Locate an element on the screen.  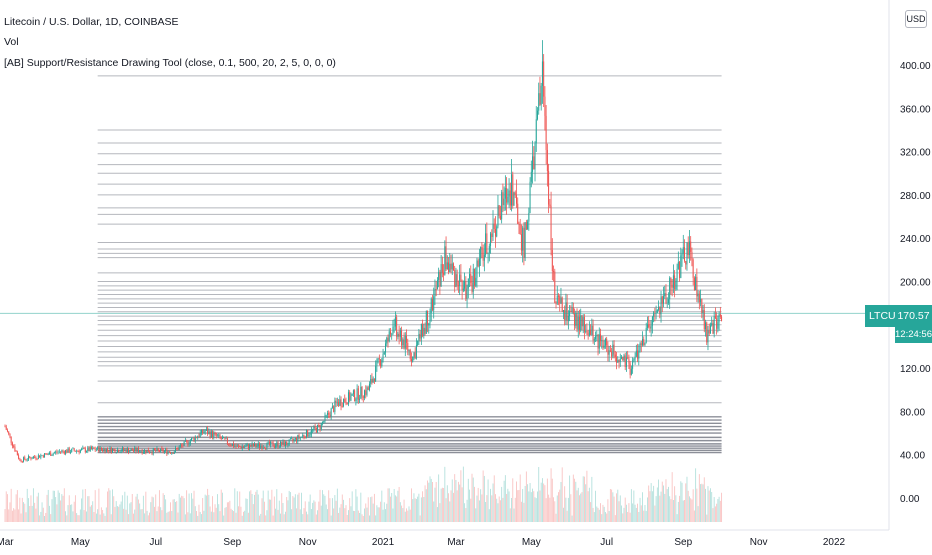
y-tick-label: 320.00 is located at coordinates (915, 153).